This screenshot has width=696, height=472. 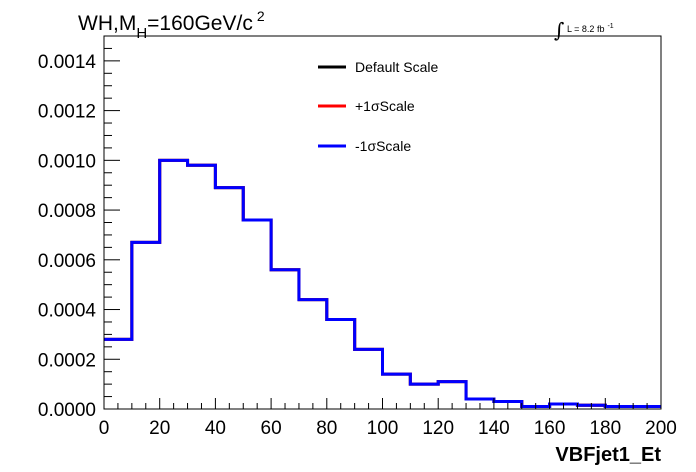 I want to click on x-tick-label: 120, so click(x=438, y=428).